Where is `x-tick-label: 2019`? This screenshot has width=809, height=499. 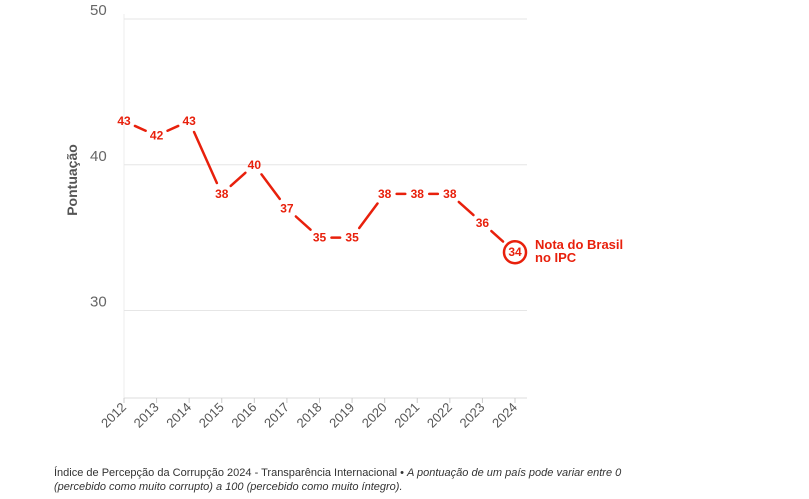 x-tick-label: 2019 is located at coordinates (341, 415).